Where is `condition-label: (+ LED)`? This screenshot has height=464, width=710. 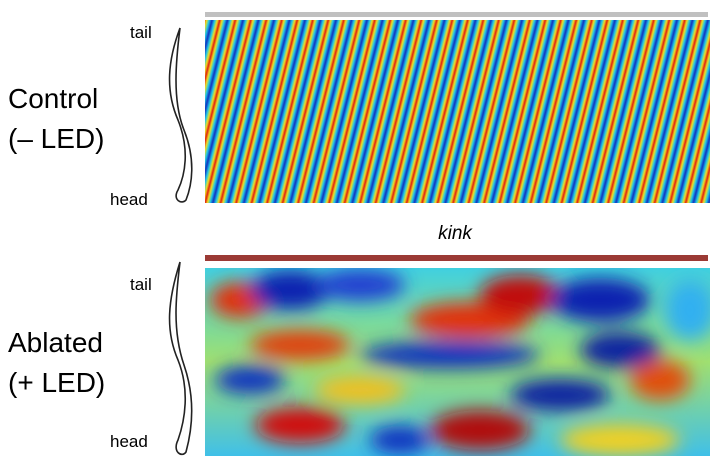 condition-label: (+ LED) is located at coordinates (56, 382).